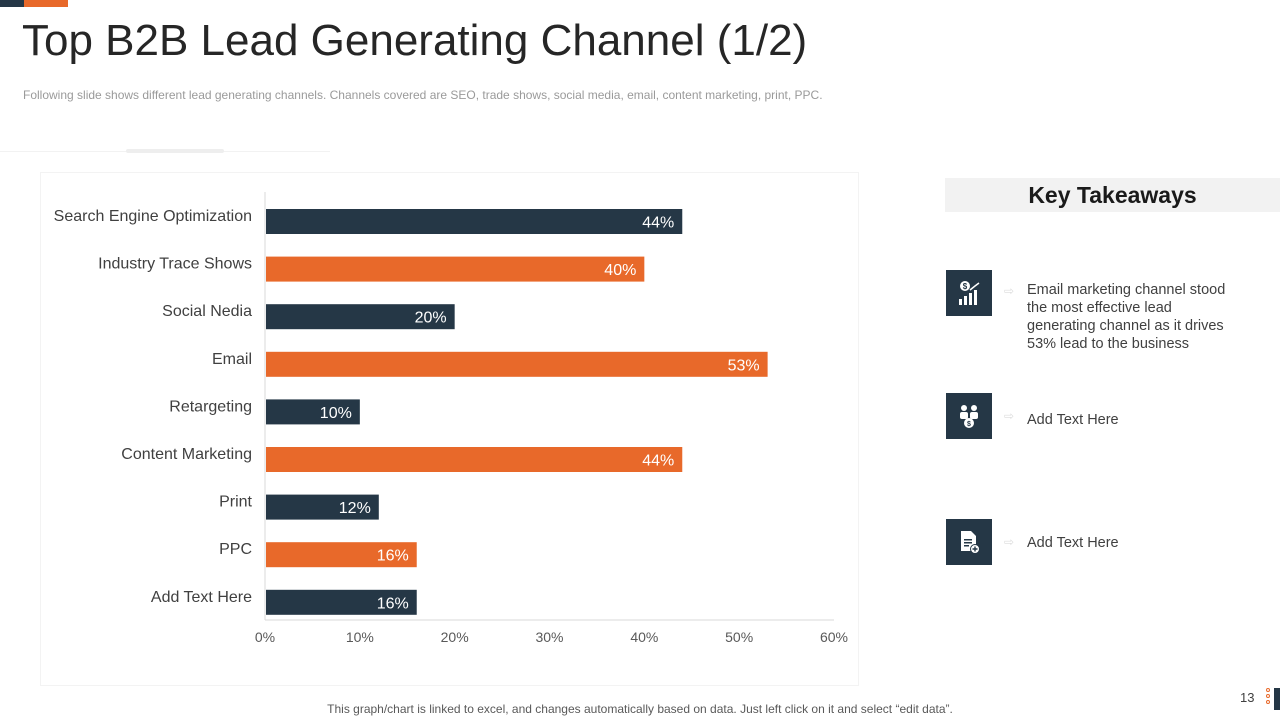 The height and width of the screenshot is (720, 1280). Describe the element at coordinates (153, 216) in the screenshot. I see `category-label: Search Engine Optimization` at that location.